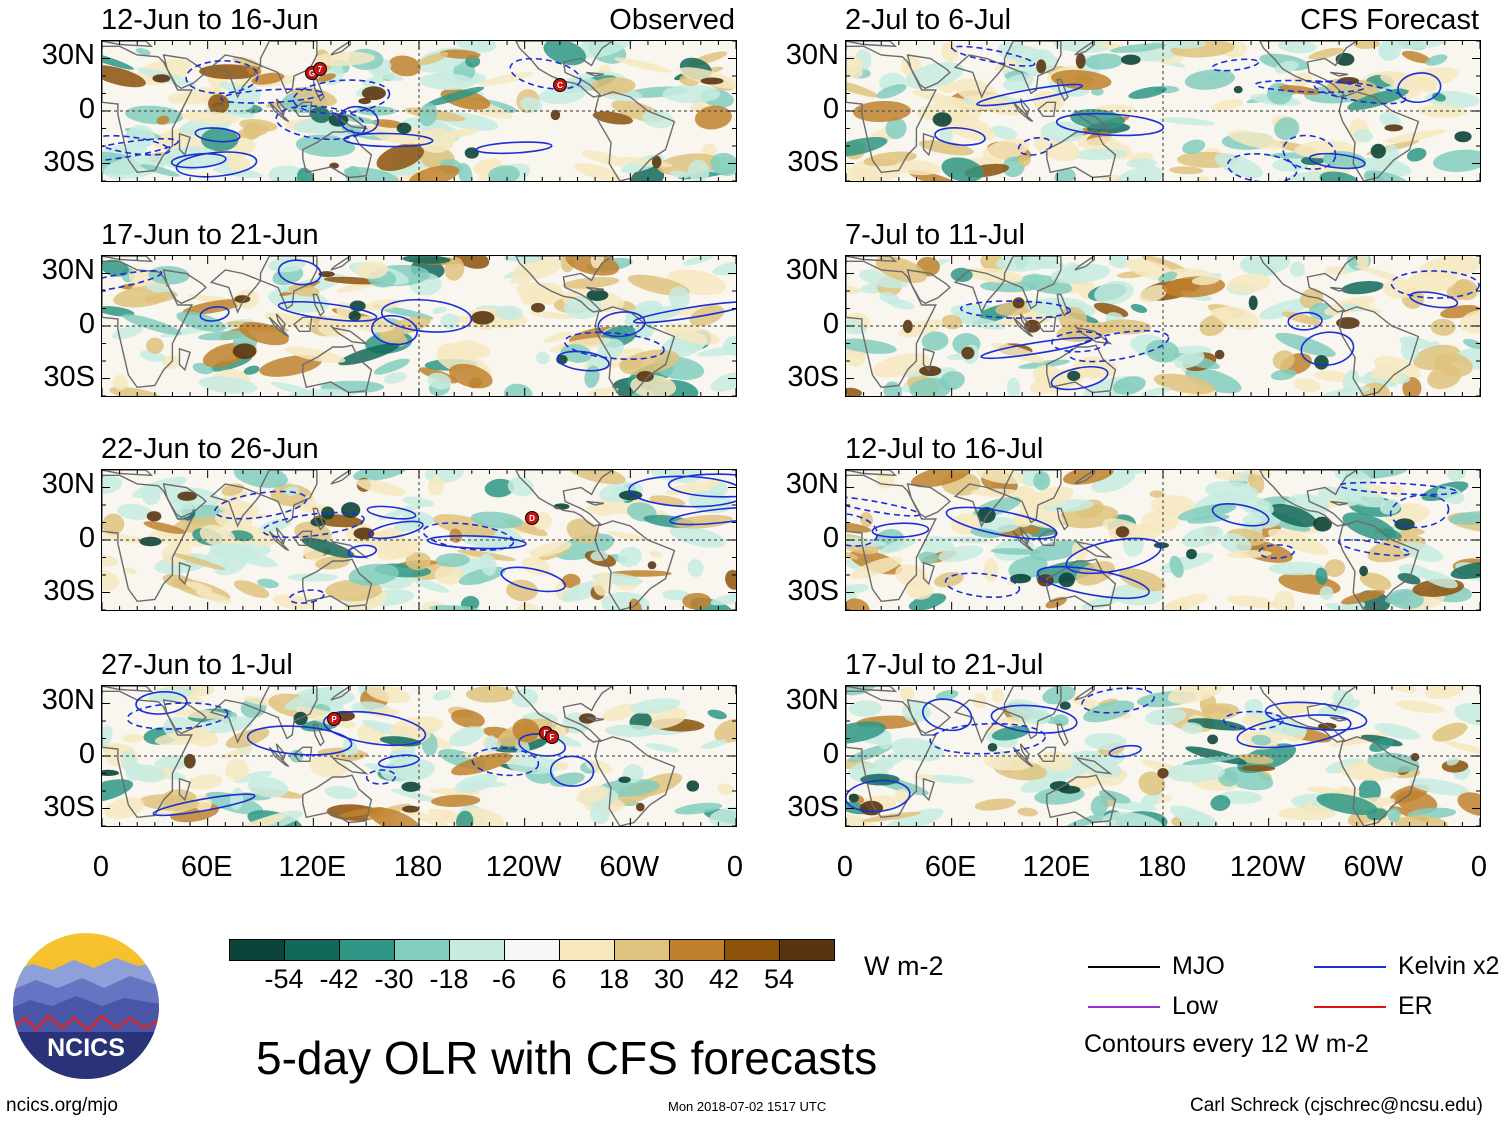  What do you see at coordinates (86, 1006) in the screenshot?
I see `ncics-logo: NCICS` at bounding box center [86, 1006].